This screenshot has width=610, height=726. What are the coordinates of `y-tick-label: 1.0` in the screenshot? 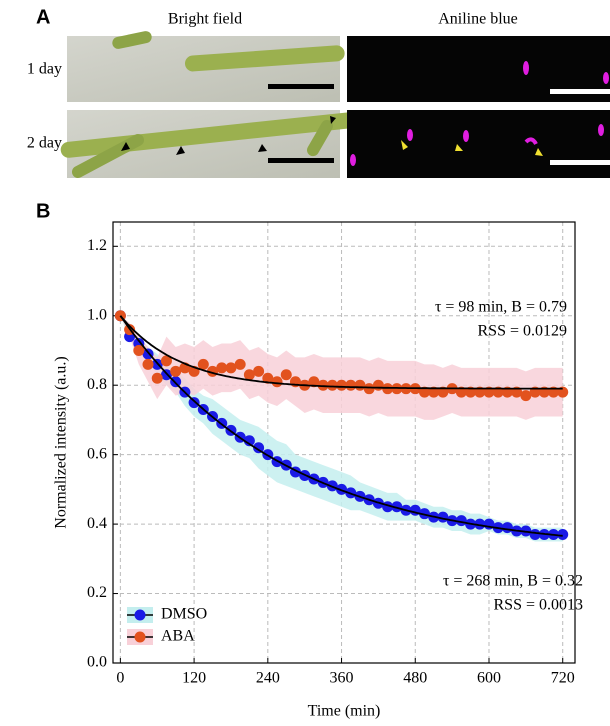 It's located at (97, 314).